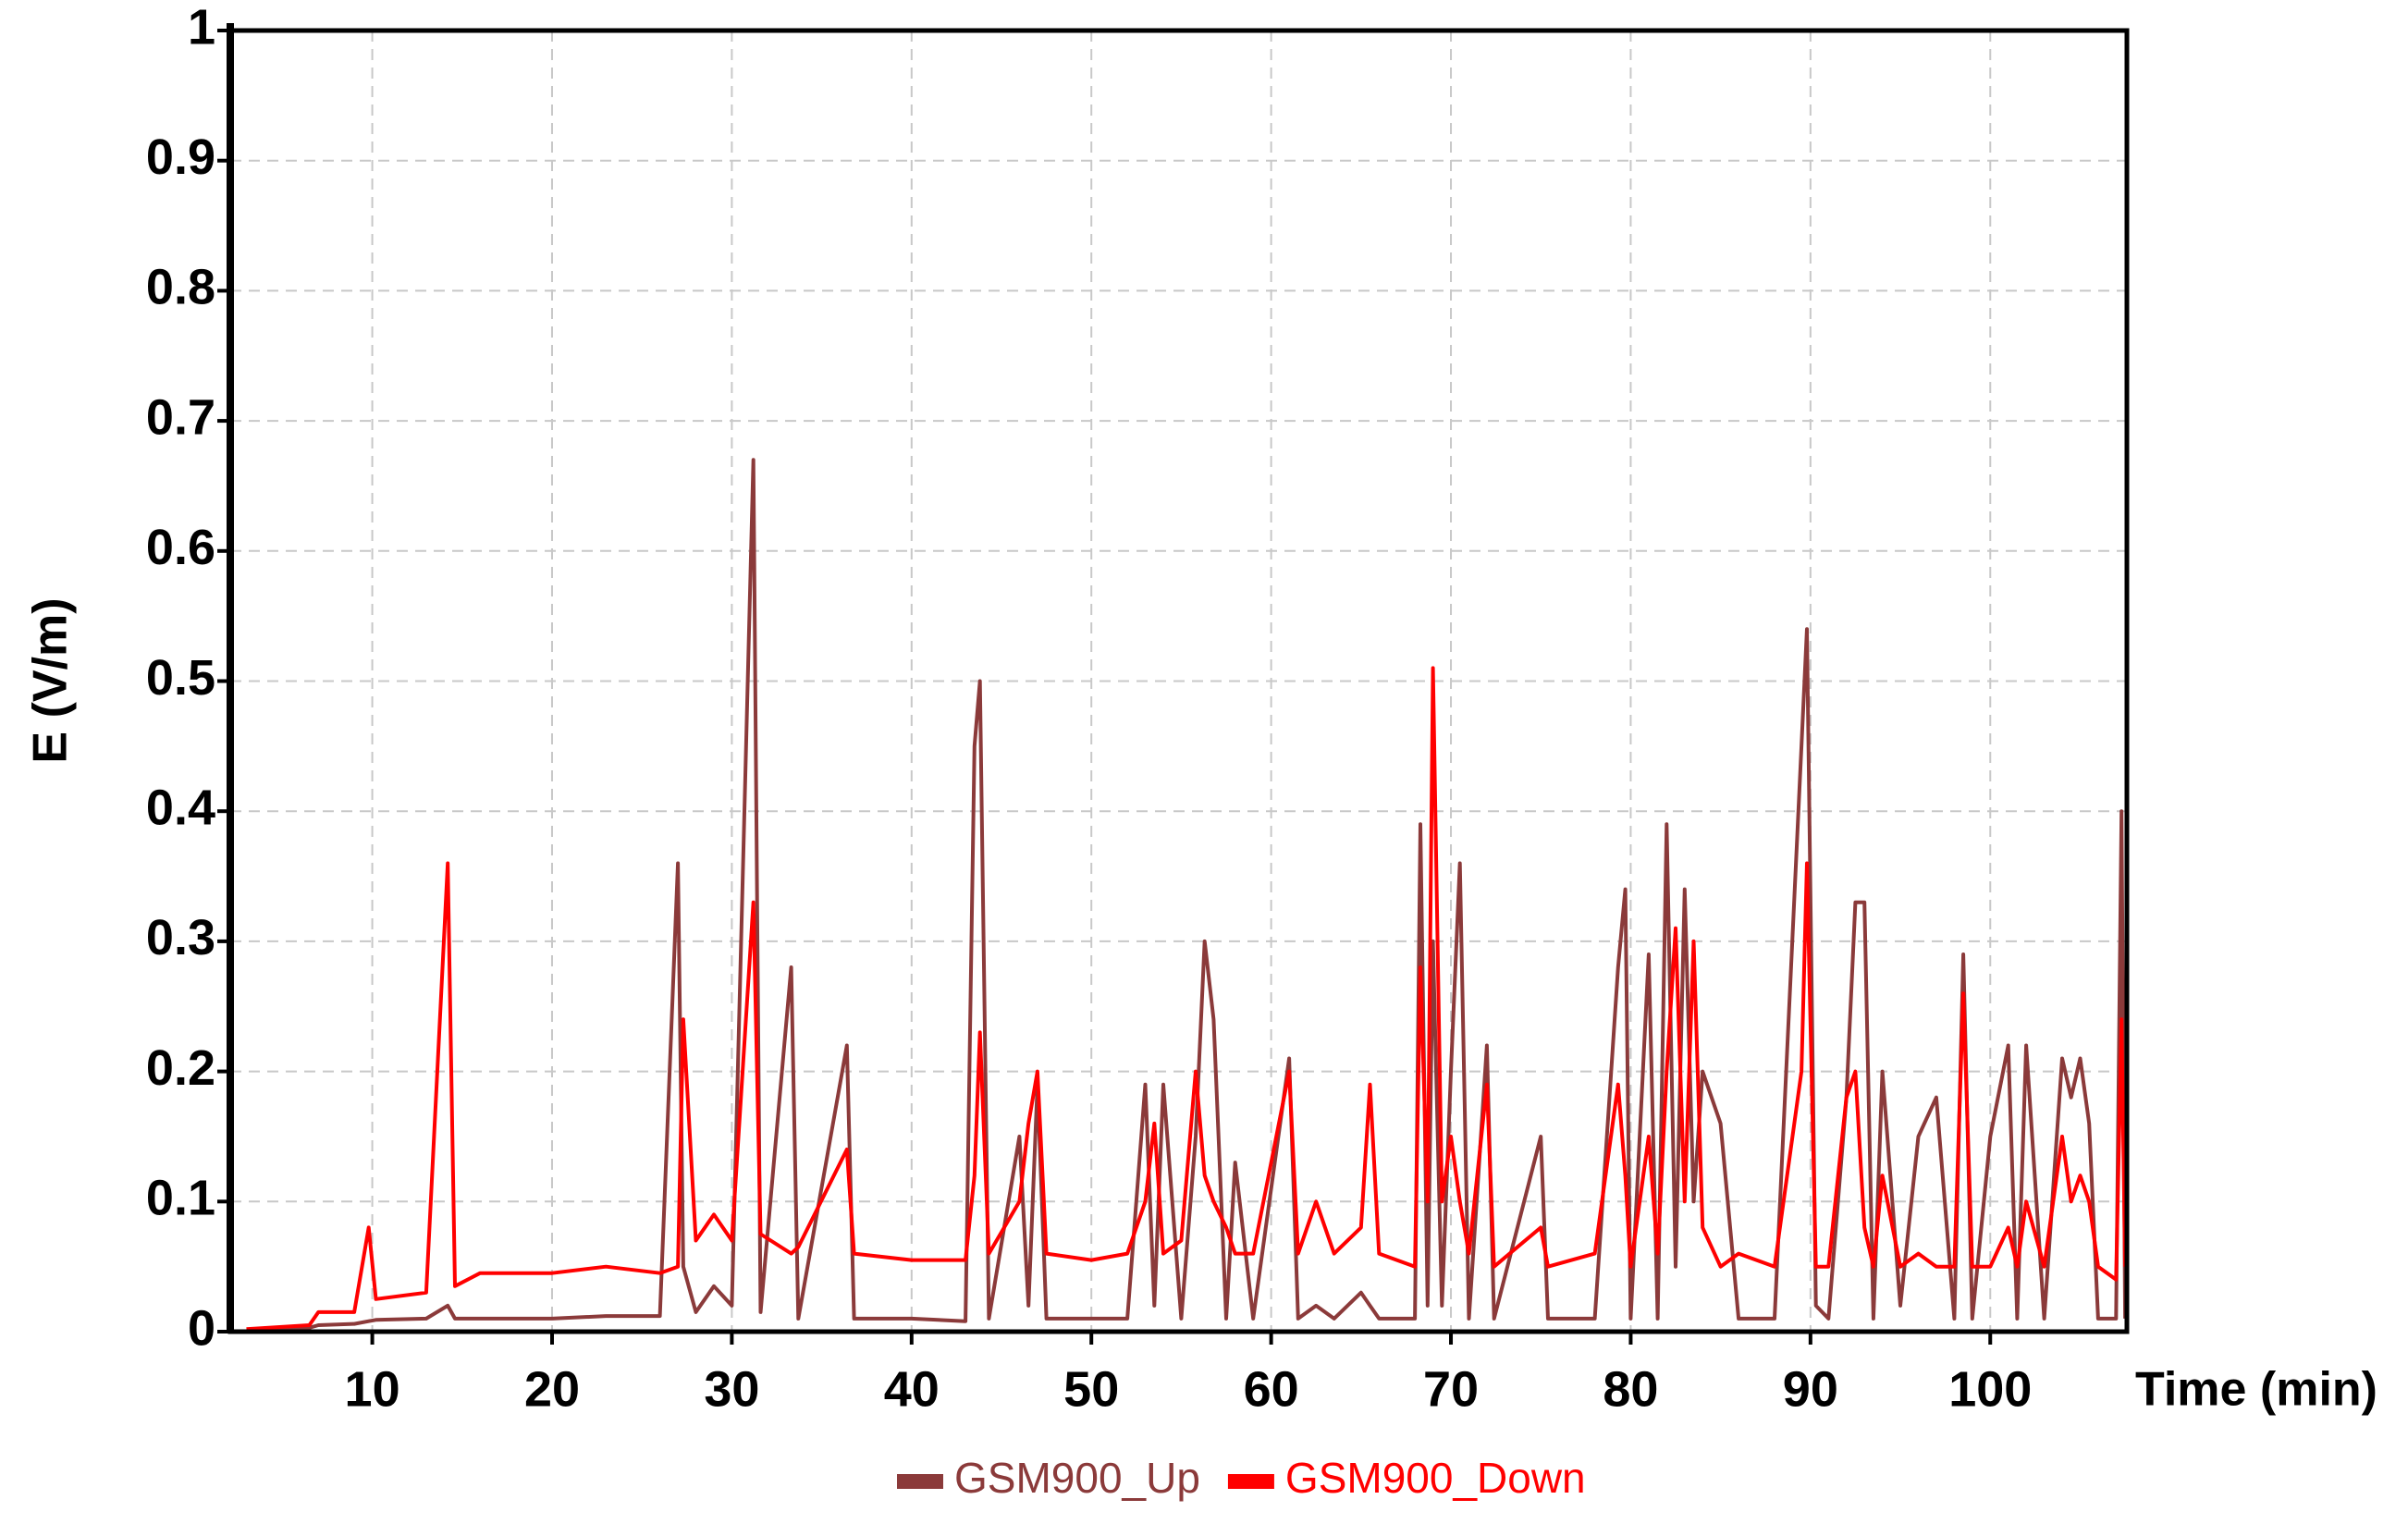 This screenshot has height=1524, width=2408. What do you see at coordinates (201, 27) in the screenshot?
I see `y-tick-label: 1` at bounding box center [201, 27].